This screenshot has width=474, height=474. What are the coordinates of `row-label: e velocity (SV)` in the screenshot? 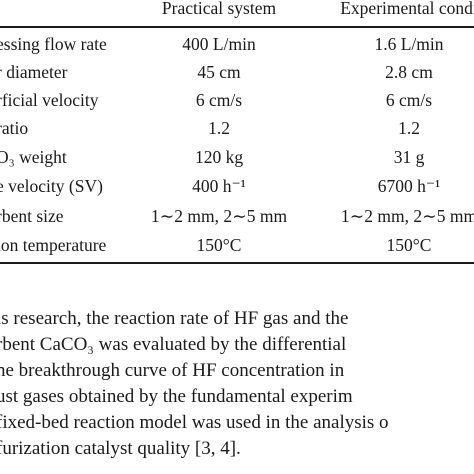 It's located at (51, 186).